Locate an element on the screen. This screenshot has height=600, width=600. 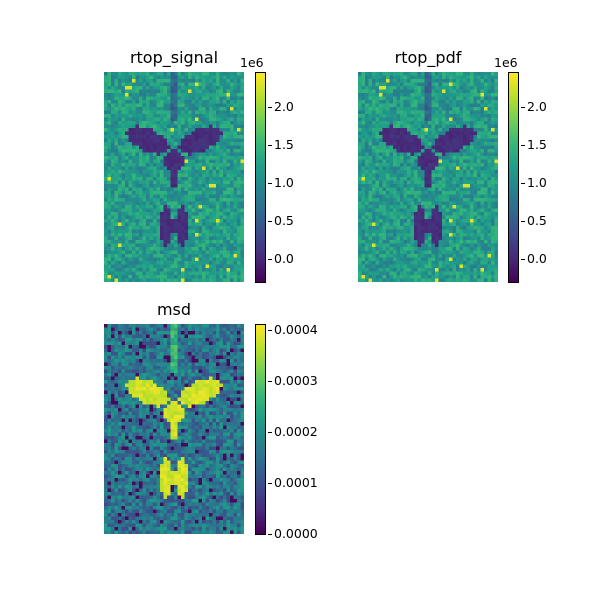
rtop-signal-image is located at coordinates (174, 177).